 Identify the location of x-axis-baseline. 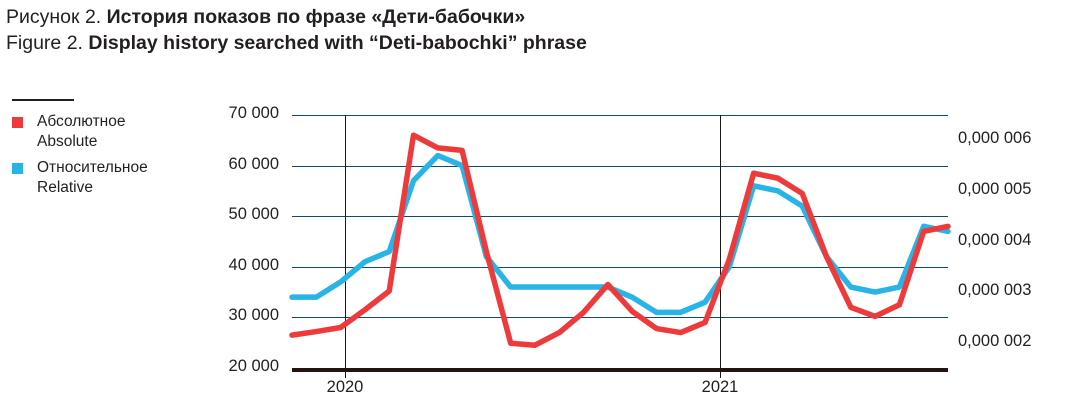
(620, 370).